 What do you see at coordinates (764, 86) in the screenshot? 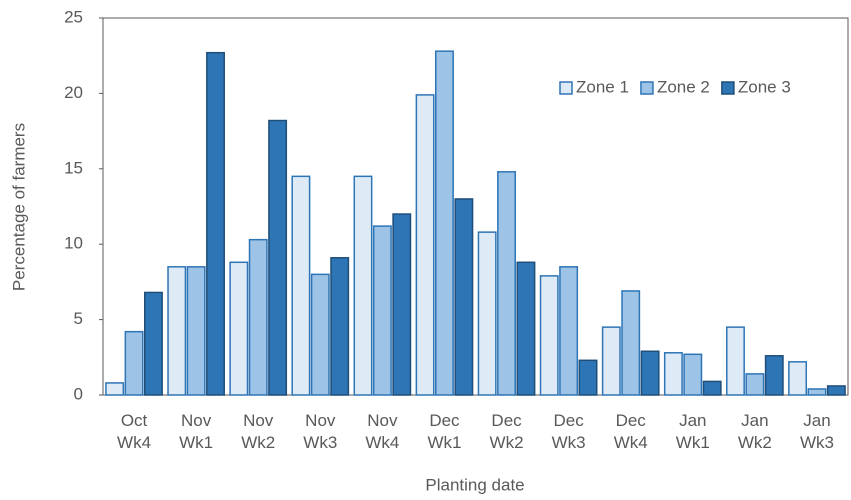
I see `legend-label: Zone 3` at bounding box center [764, 86].